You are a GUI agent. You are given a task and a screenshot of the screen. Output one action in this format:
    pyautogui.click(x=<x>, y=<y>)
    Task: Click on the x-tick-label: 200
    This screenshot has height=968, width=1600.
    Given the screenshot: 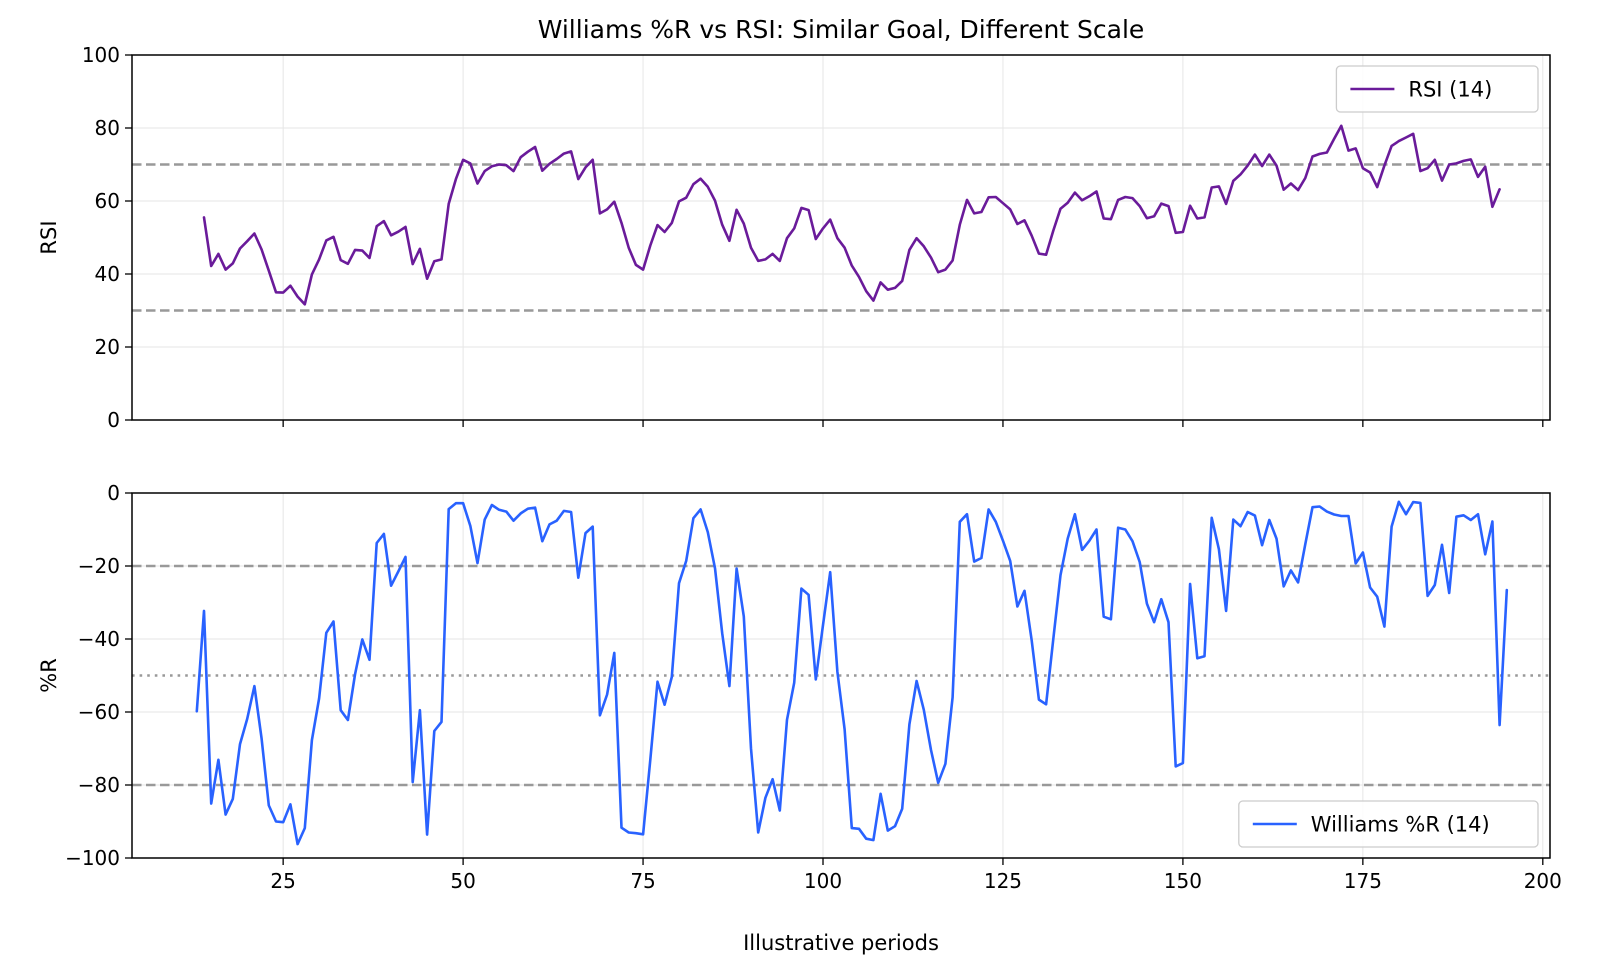 What is the action you would take?
    pyautogui.click(x=1543, y=881)
    